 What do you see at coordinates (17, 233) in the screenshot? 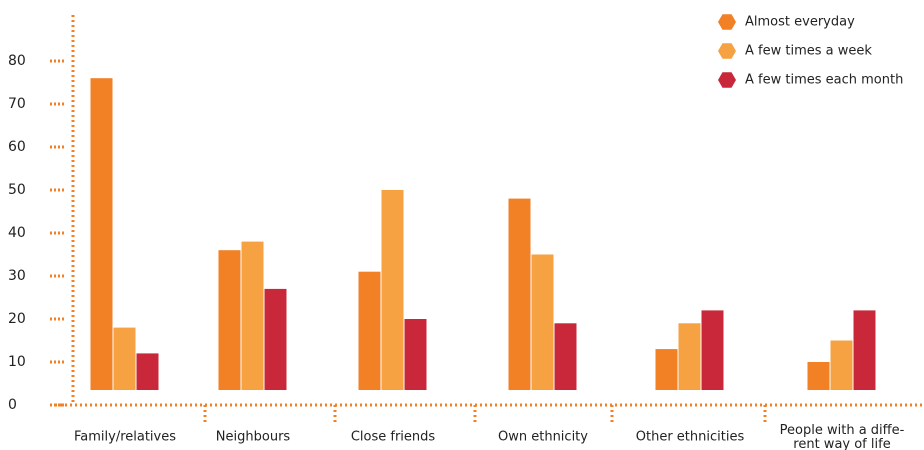
I see `y-tick-label: 40` at bounding box center [17, 233].